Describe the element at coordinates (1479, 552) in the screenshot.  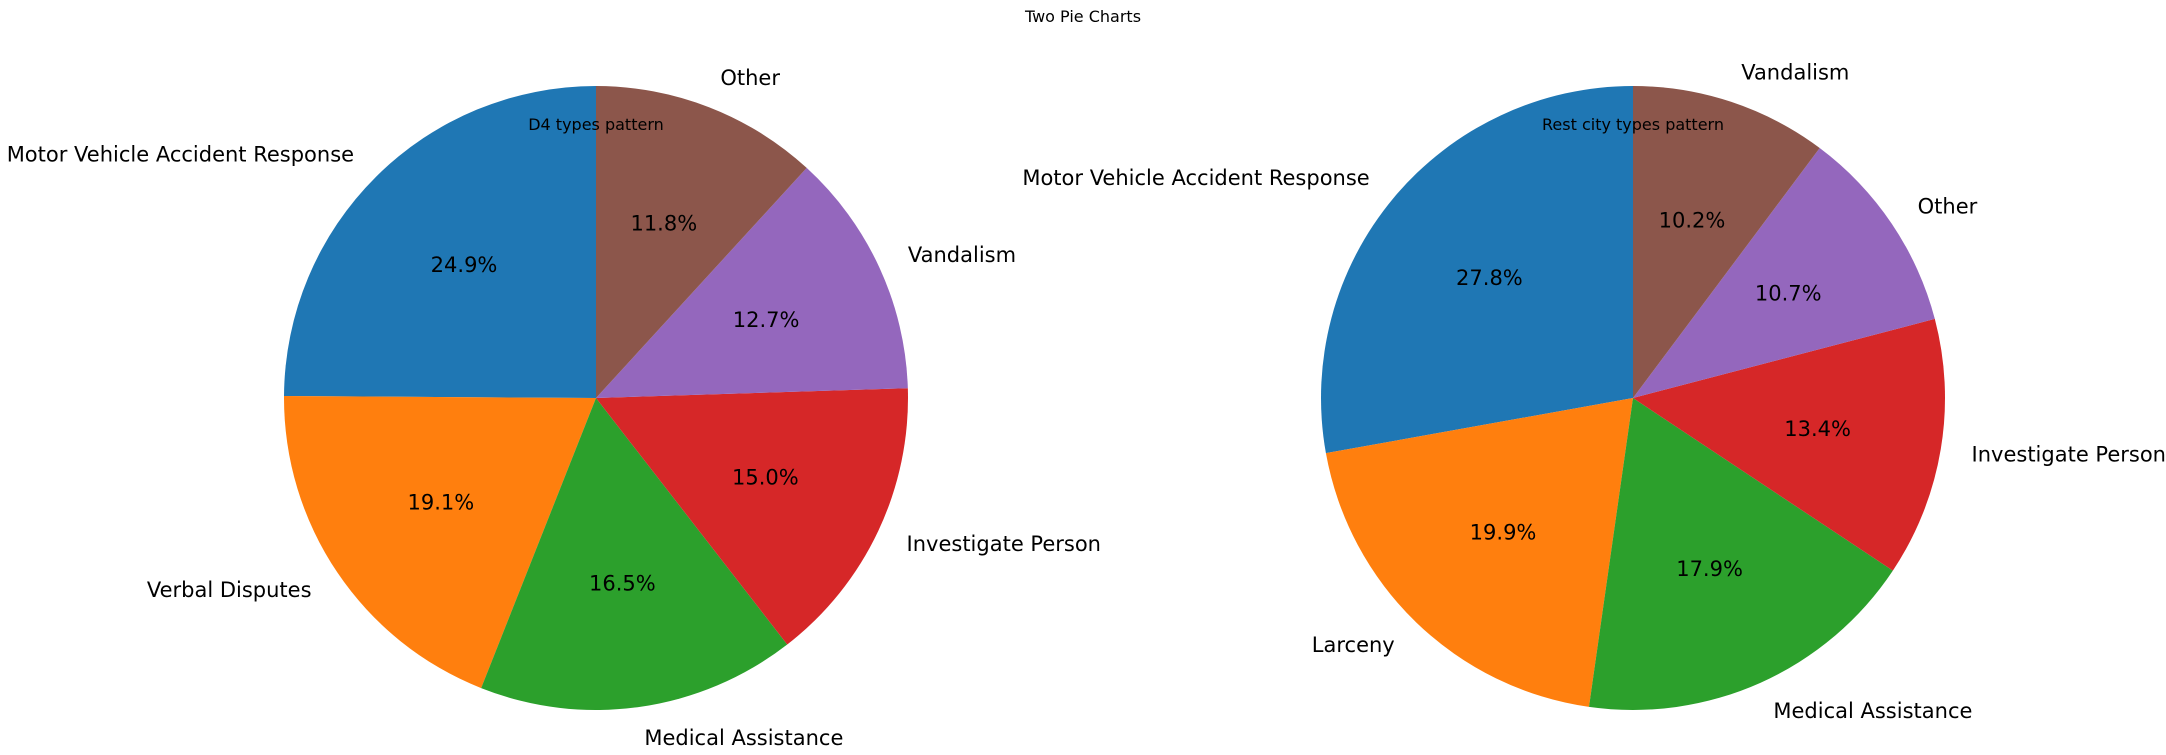
I see `pie-slice-larceny` at that location.